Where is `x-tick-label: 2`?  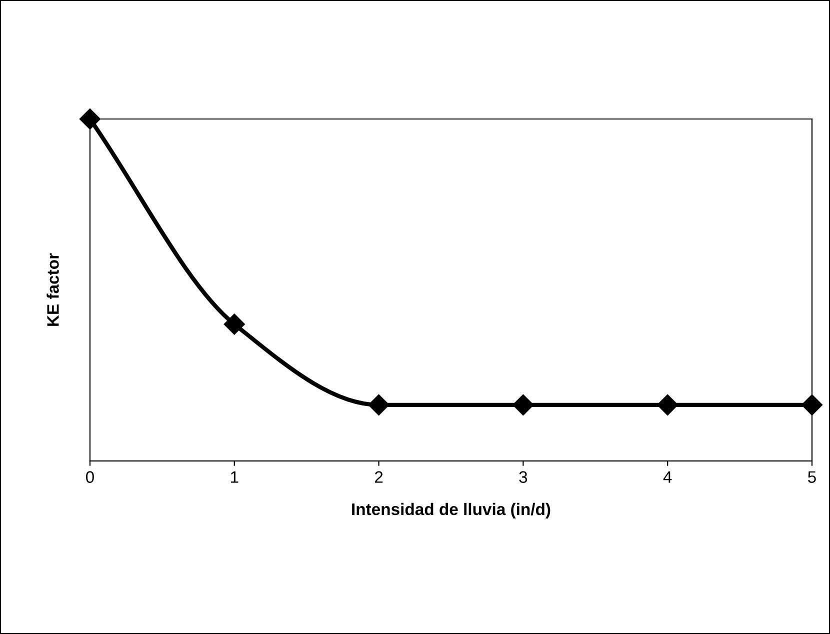
x-tick-label: 2 is located at coordinates (378, 477).